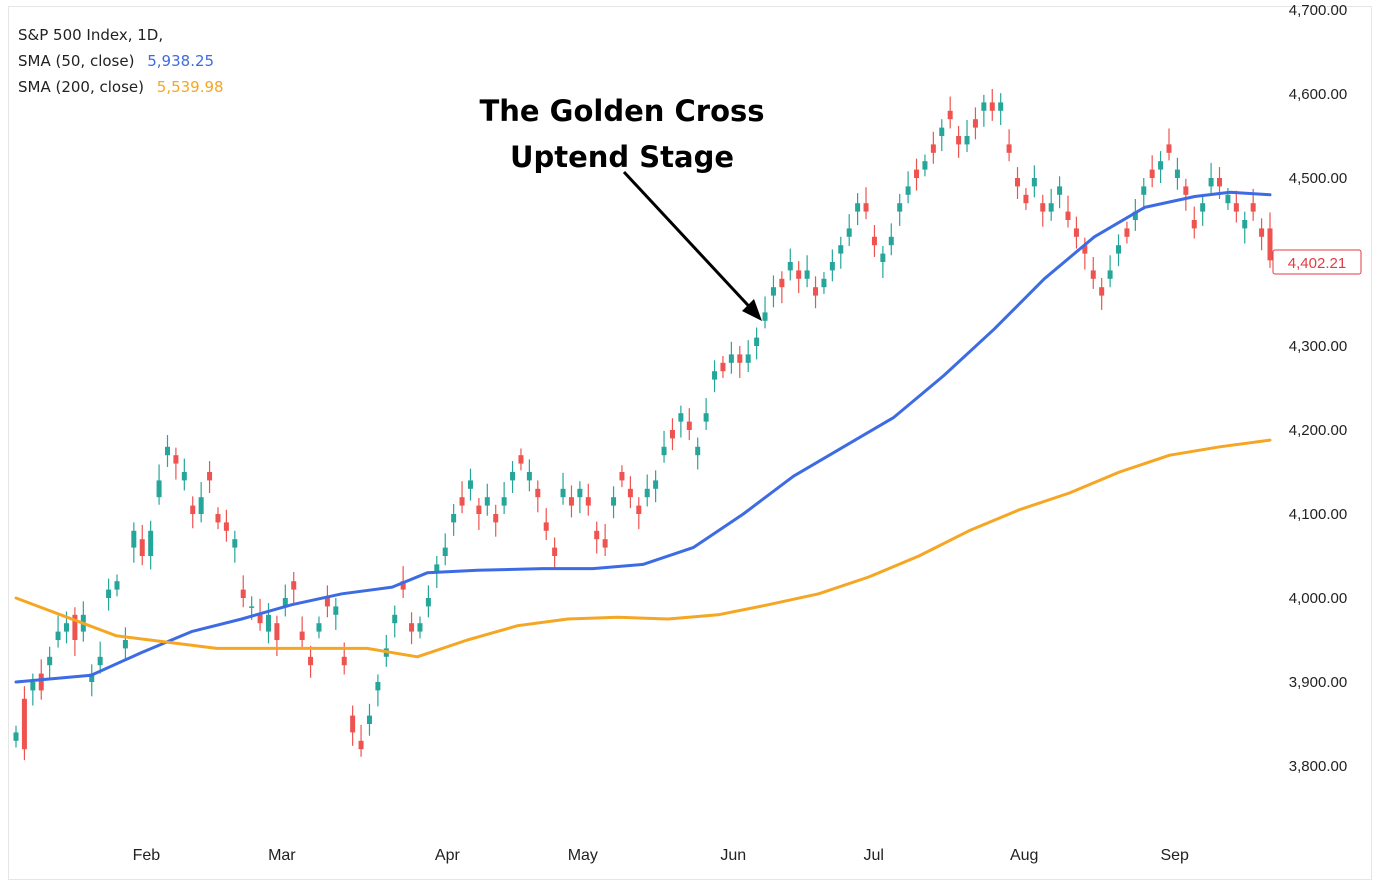 The width and height of the screenshot is (1384, 894). Describe the element at coordinates (81, 87) in the screenshot. I see `sma200-label: SMA (200, close)` at that location.